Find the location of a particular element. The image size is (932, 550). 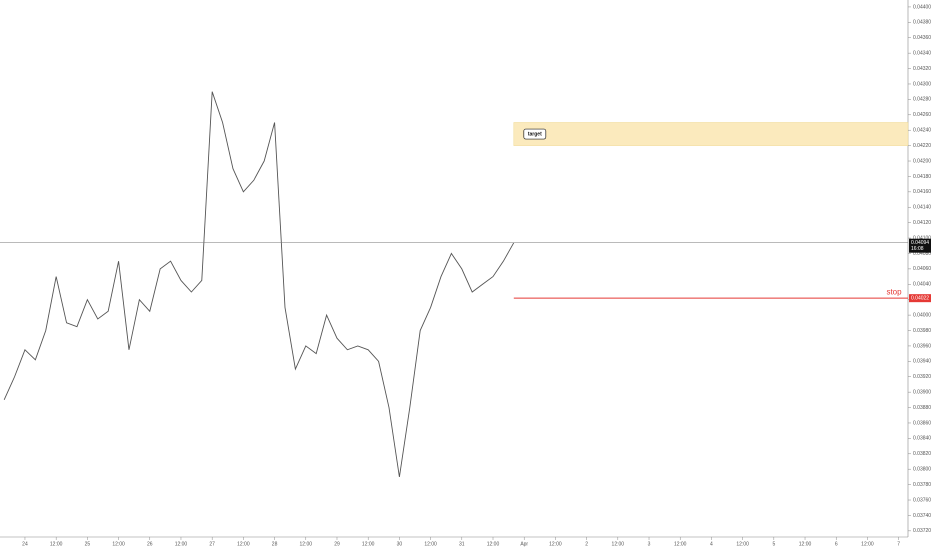

target-label: target is located at coordinates (535, 134).